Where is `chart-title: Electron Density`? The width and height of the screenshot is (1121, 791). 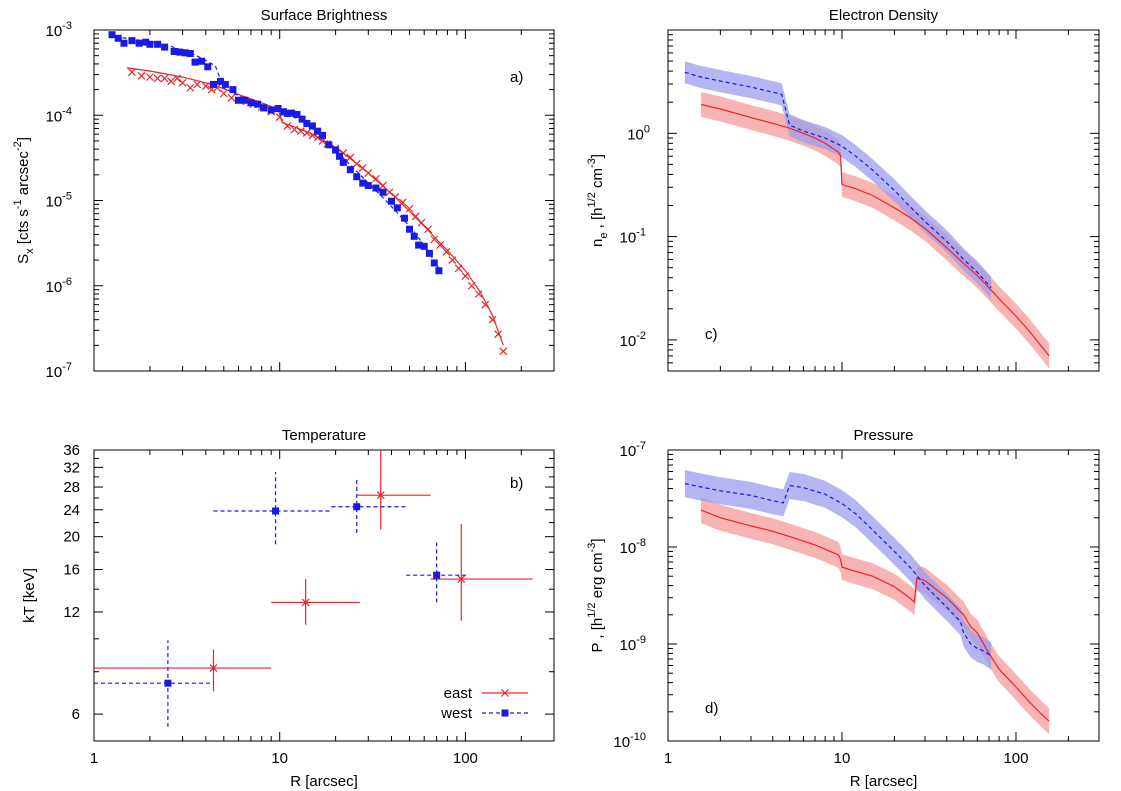
chart-title: Electron Density is located at coordinates (884, 15).